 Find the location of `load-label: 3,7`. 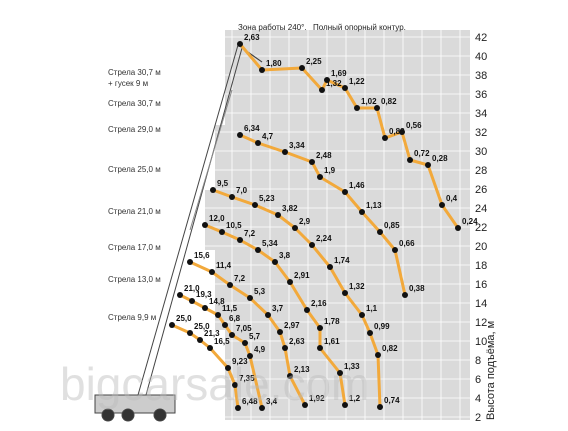

load-label: 3,7 is located at coordinates (278, 308).